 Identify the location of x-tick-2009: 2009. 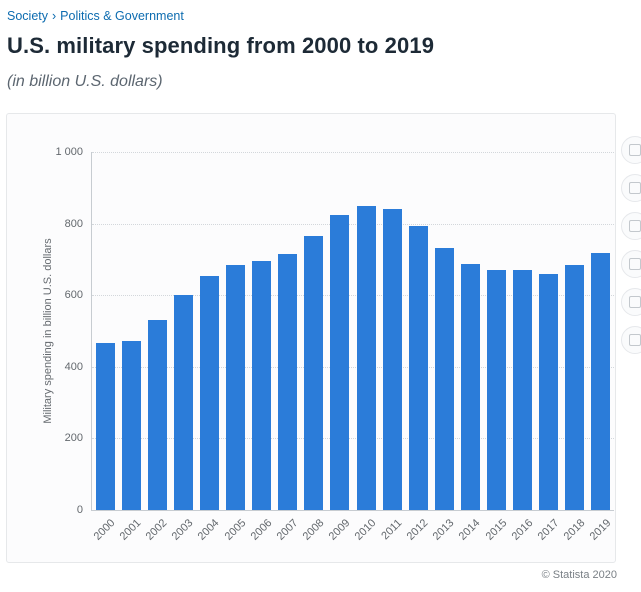
(339, 530).